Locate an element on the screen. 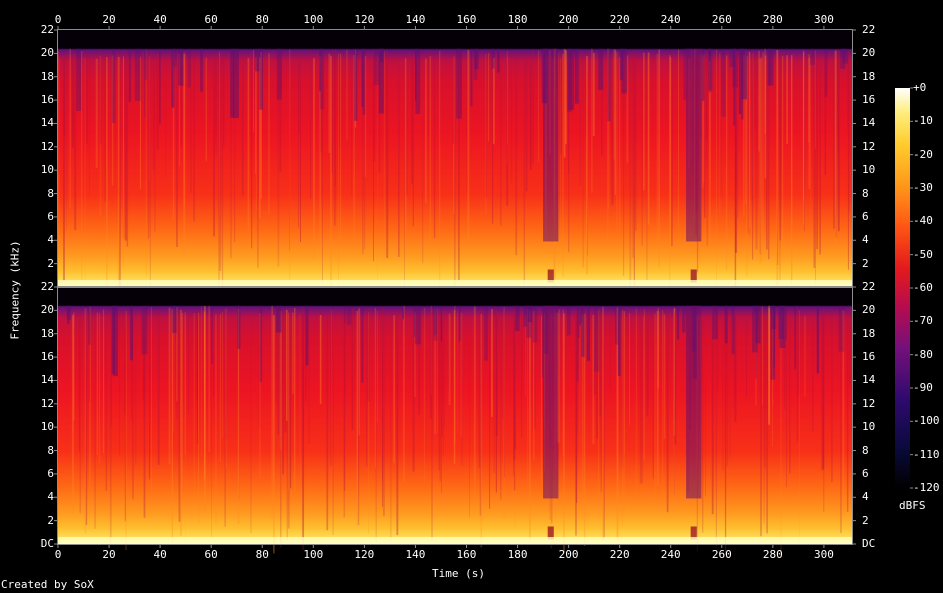 Image resolution: width=943 pixels, height=593 pixels. y-tick-label-right: 12 is located at coordinates (869, 403).